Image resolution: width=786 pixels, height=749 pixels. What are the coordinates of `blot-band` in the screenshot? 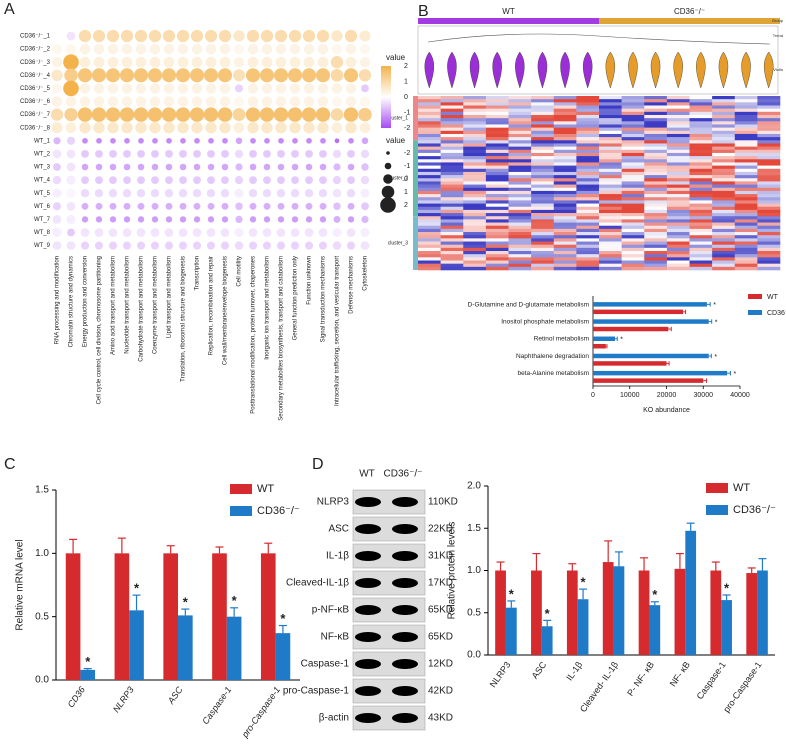 It's located at (405, 718).